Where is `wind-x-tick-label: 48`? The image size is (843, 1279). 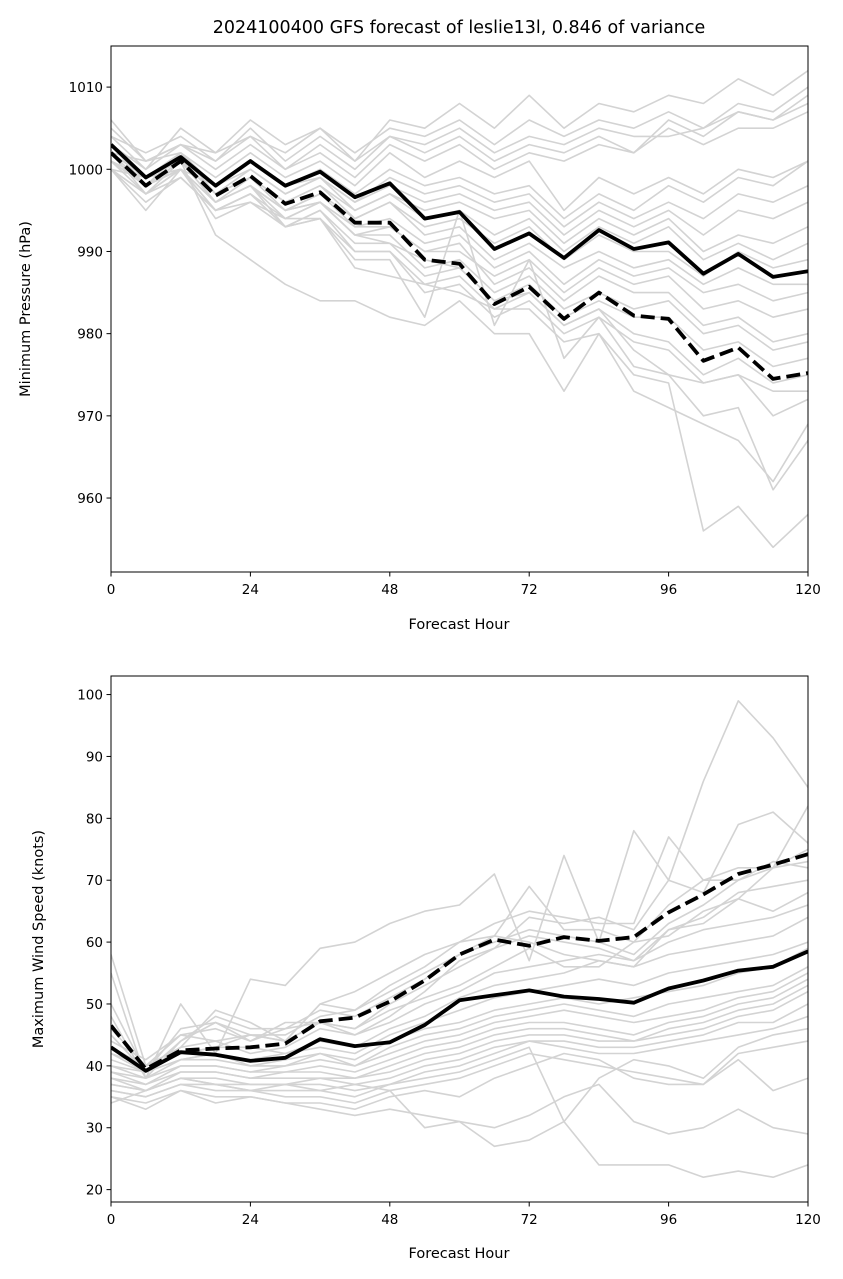 wind-x-tick-label: 48 is located at coordinates (389, 1220).